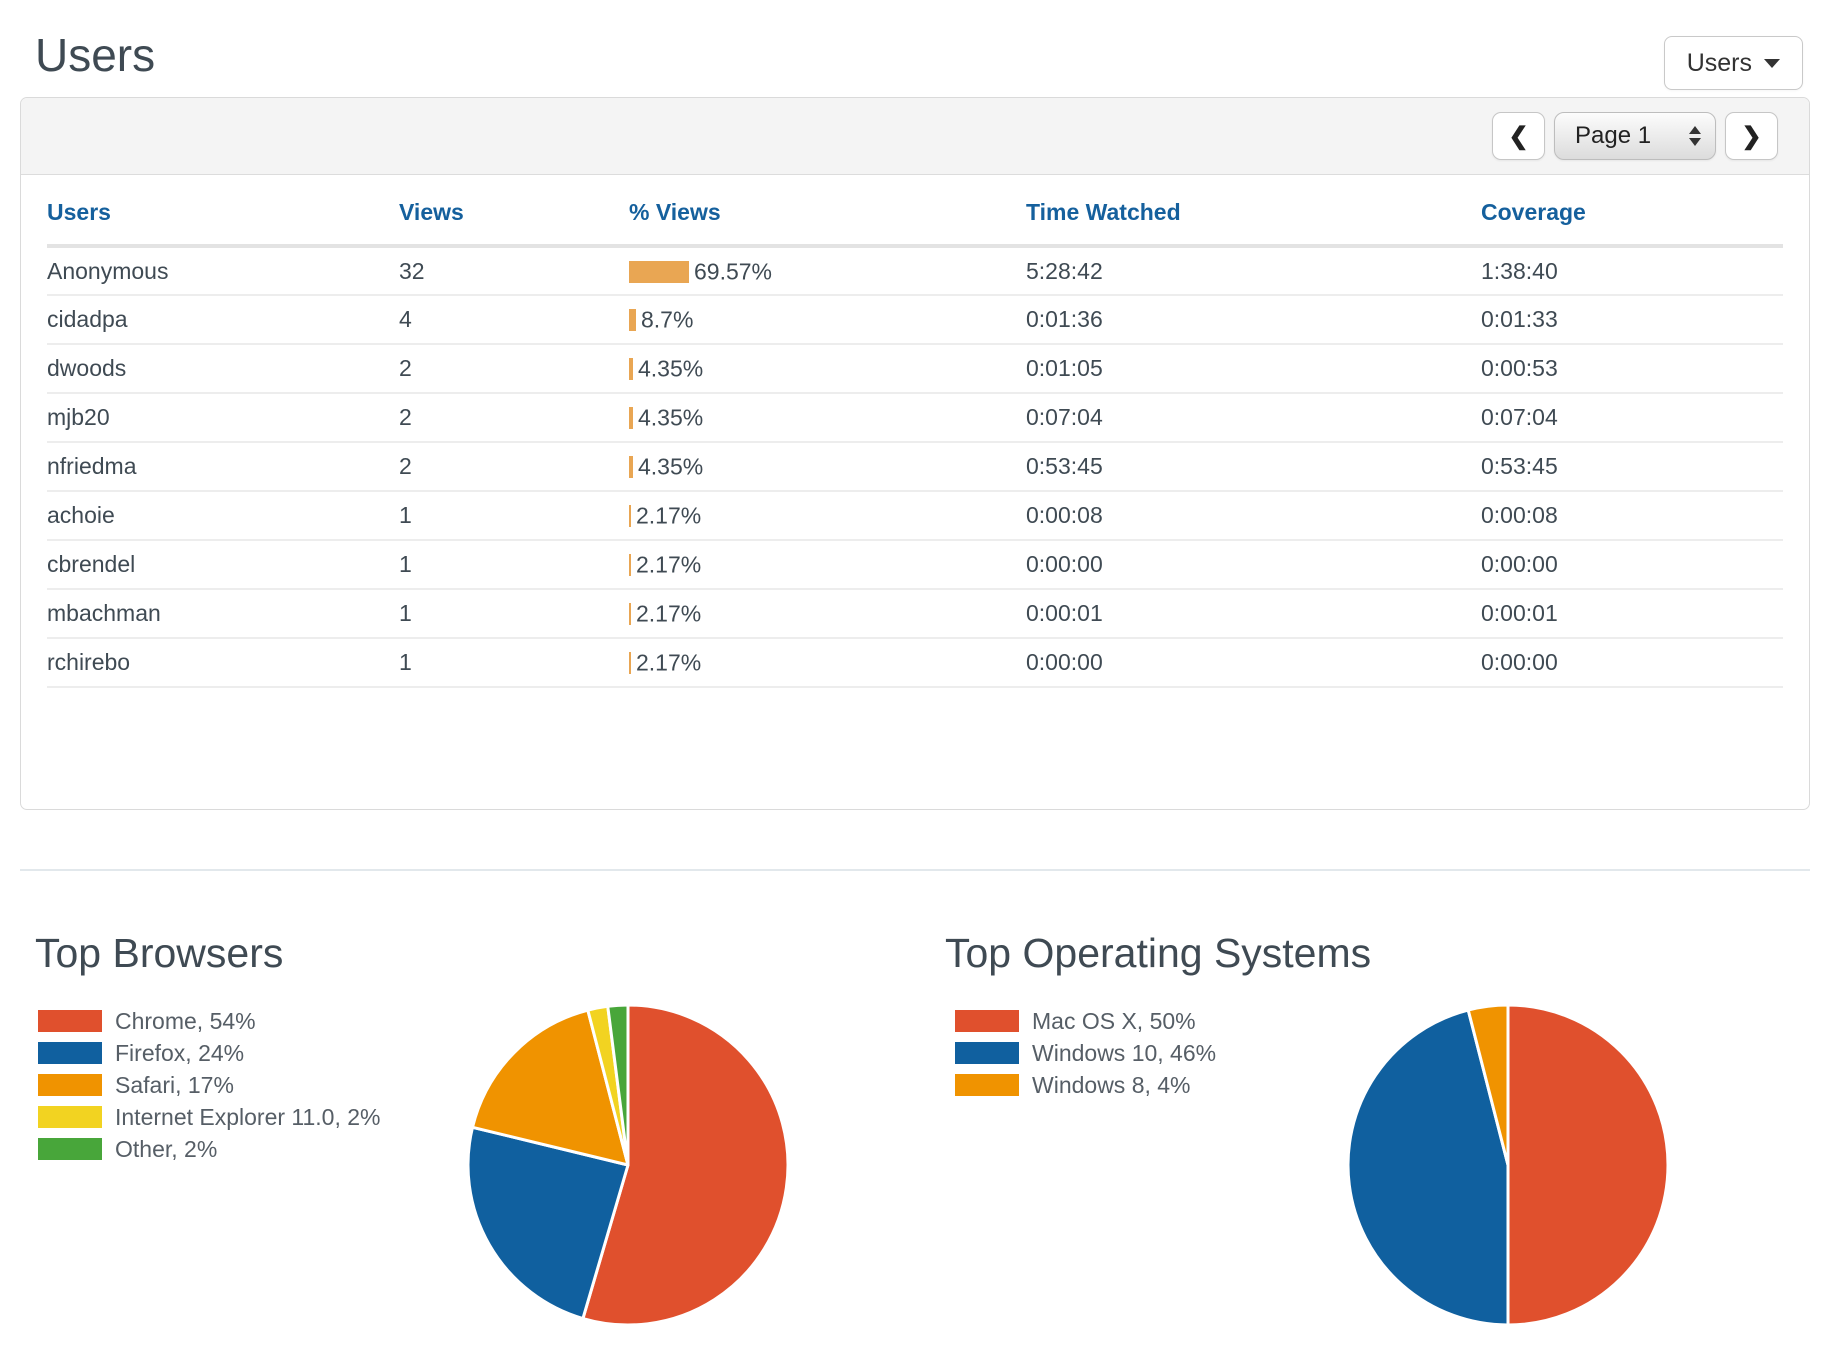  What do you see at coordinates (223, 271) in the screenshot?
I see `user-cell: Anonymous` at bounding box center [223, 271].